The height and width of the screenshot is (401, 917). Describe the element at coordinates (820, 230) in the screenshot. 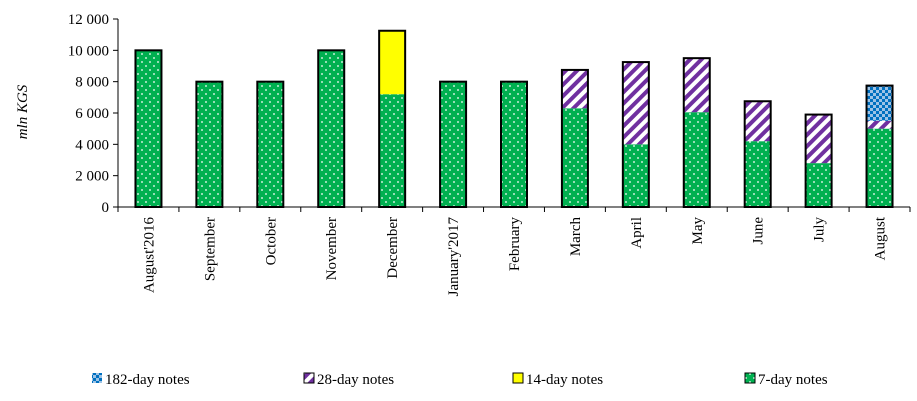

I see `x-tick-label: July` at that location.